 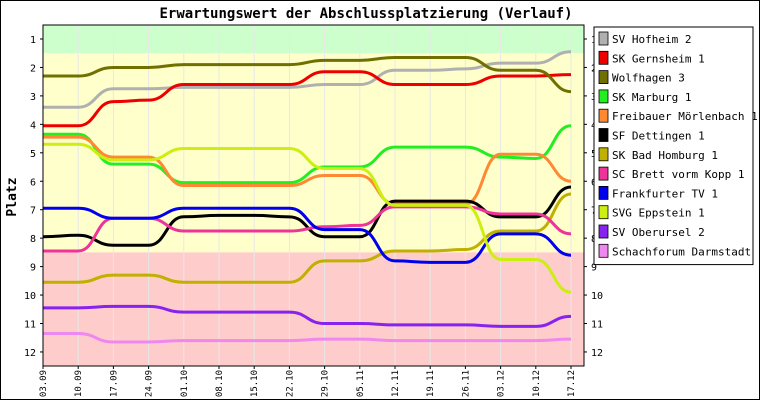 What do you see at coordinates (665, 193) in the screenshot?
I see `legend-label: Frankfurter TV 1` at bounding box center [665, 193].